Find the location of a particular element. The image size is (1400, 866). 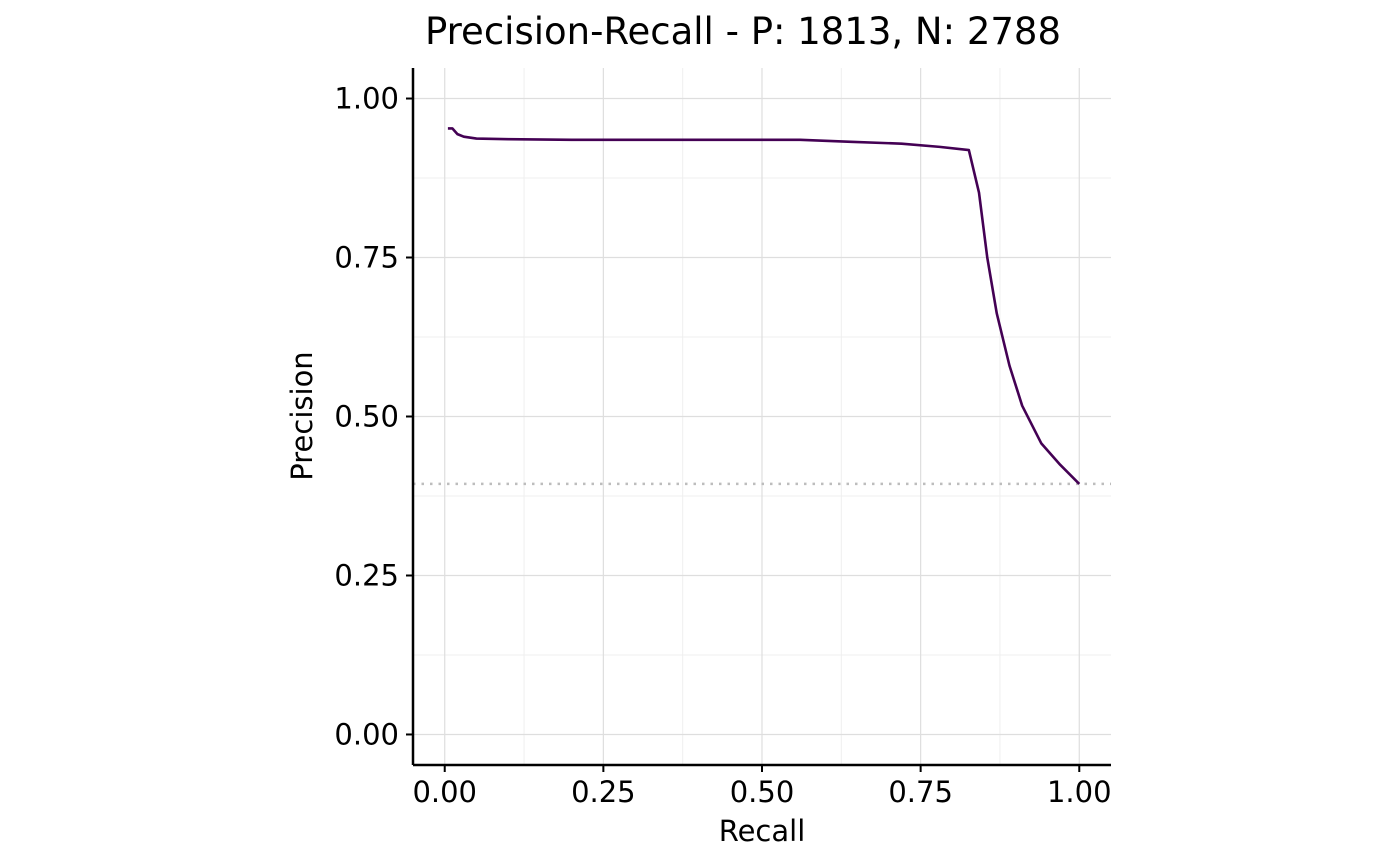

y-axis-title: Precision is located at coordinates (302, 415).